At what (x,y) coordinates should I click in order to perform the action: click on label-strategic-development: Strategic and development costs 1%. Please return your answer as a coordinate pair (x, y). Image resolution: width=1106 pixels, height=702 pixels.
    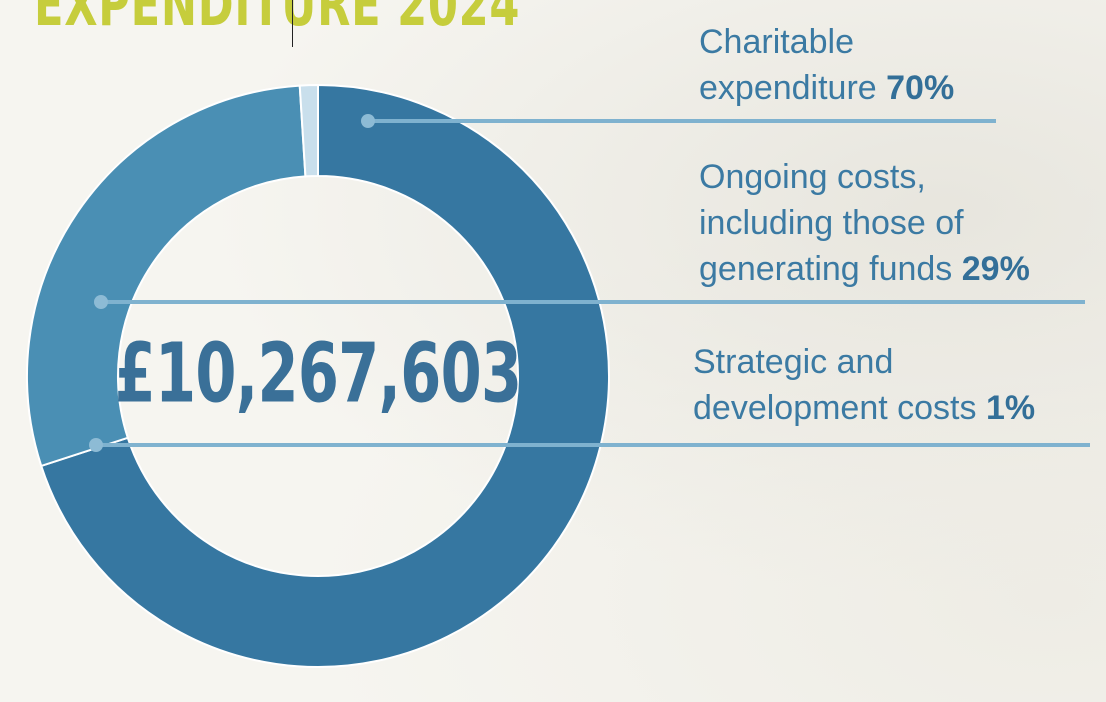
    Looking at the image, I should click on (864, 385).